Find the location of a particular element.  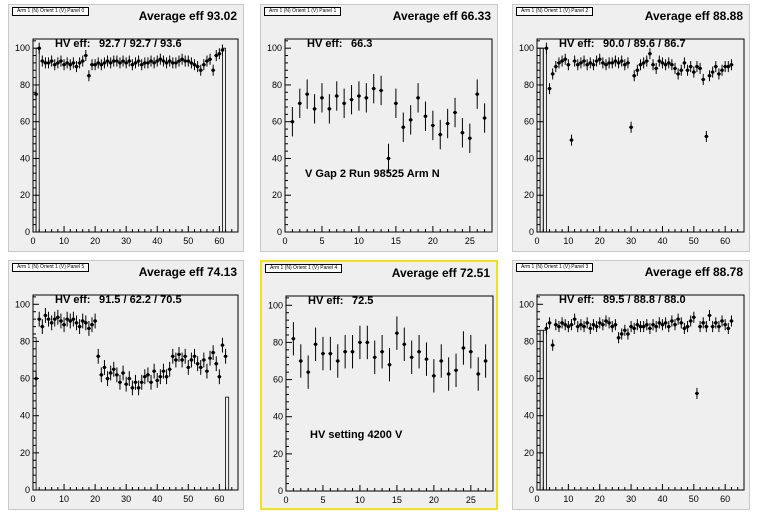

average-eff-label: Average eff 88.78 is located at coordinates (693, 272).